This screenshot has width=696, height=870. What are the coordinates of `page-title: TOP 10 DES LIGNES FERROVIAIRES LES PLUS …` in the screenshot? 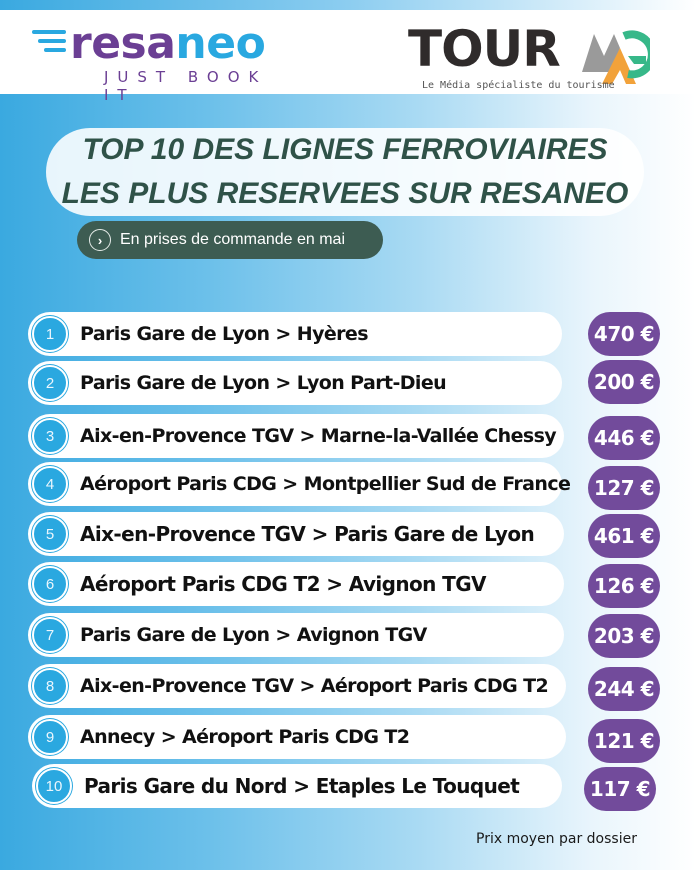 It's located at (345, 172).